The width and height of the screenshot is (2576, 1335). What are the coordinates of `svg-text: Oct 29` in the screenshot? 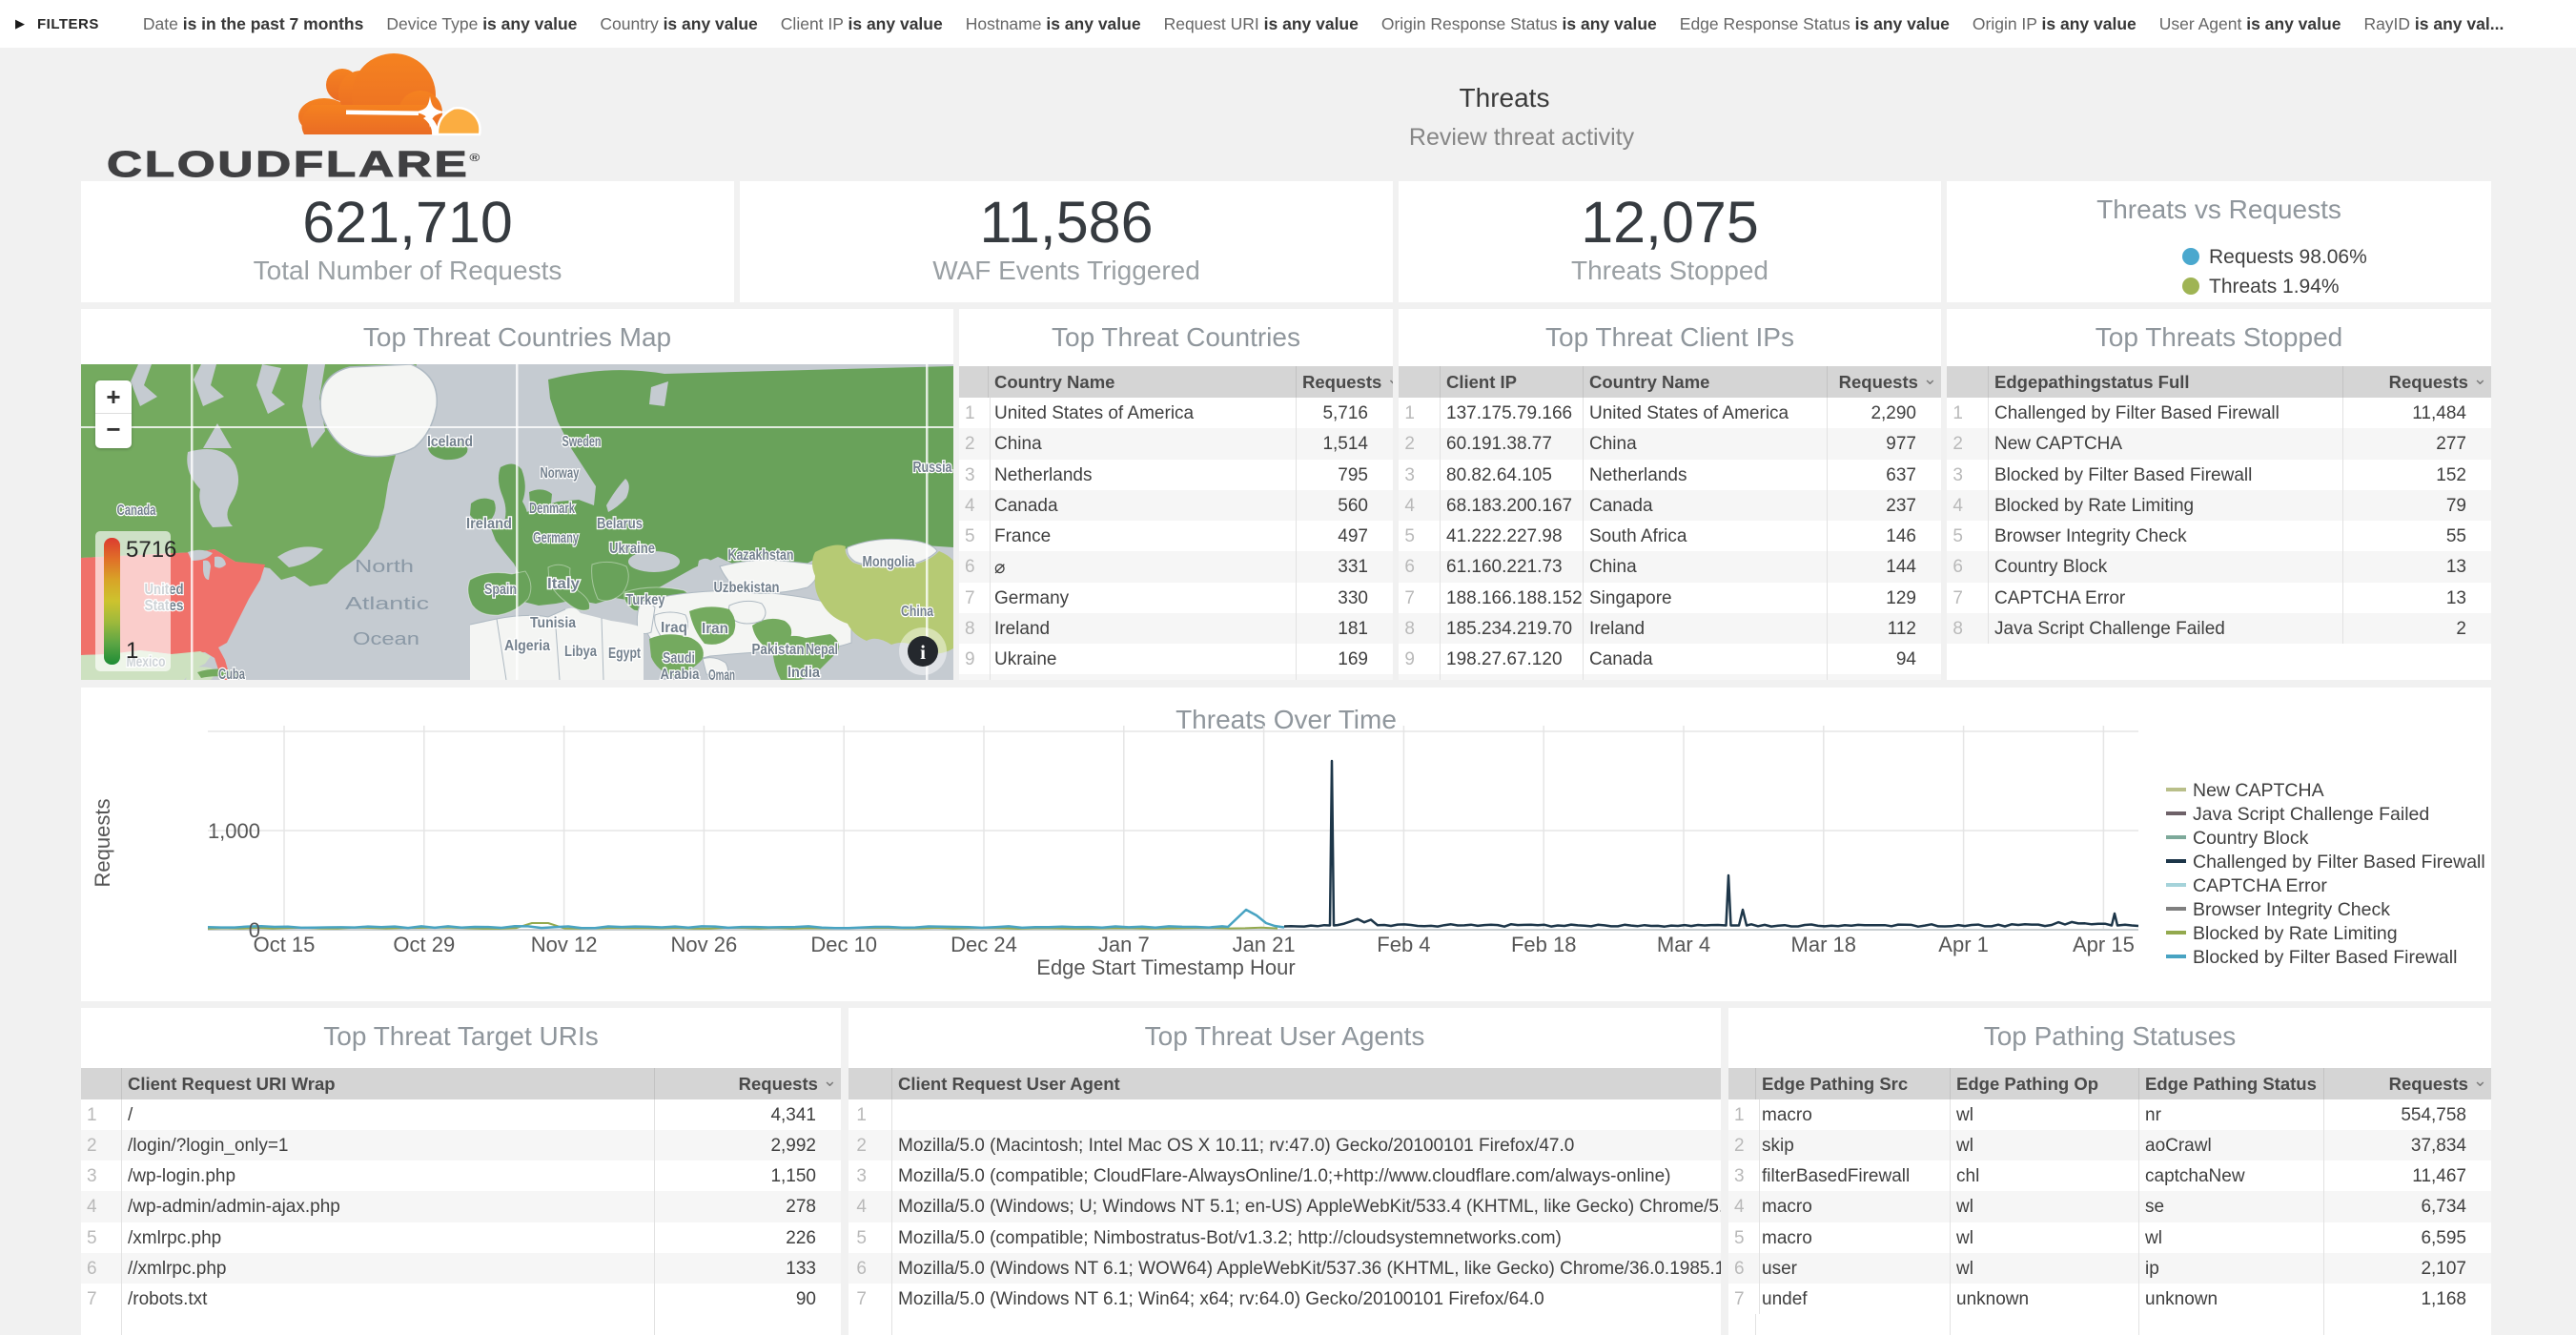 It's located at (424, 944).